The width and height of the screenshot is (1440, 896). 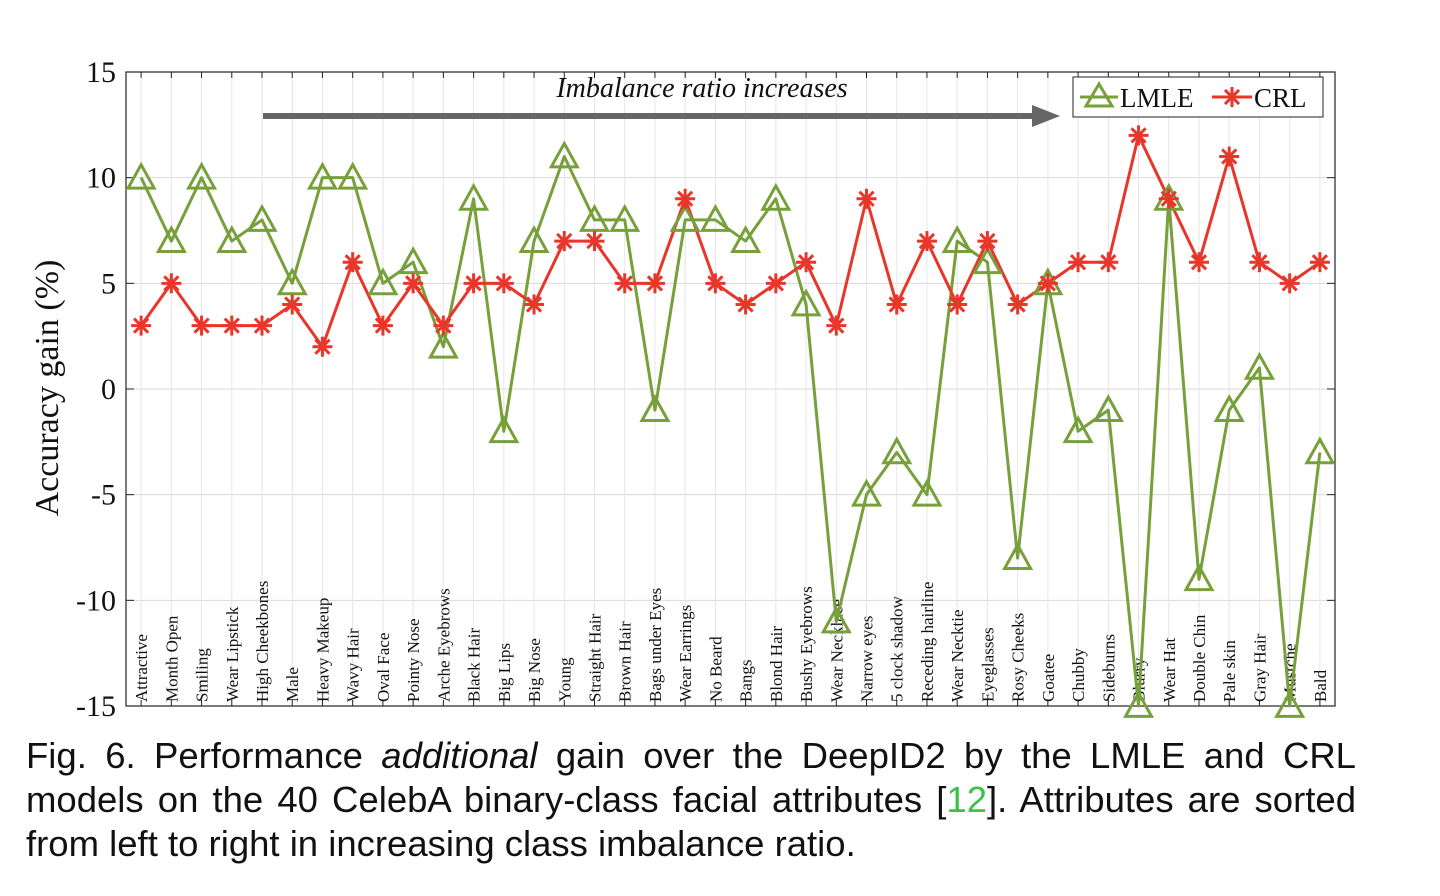 What do you see at coordinates (96, 706) in the screenshot?
I see `y-tick-label: -15` at bounding box center [96, 706].